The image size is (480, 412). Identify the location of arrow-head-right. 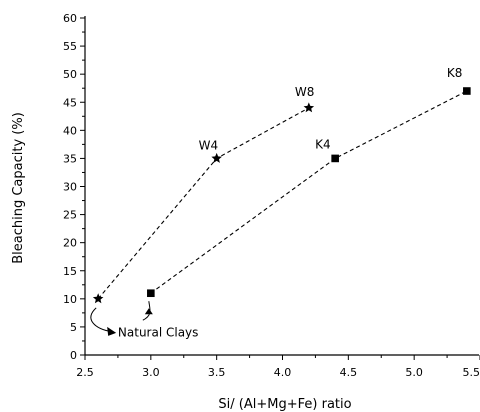
(148, 311).